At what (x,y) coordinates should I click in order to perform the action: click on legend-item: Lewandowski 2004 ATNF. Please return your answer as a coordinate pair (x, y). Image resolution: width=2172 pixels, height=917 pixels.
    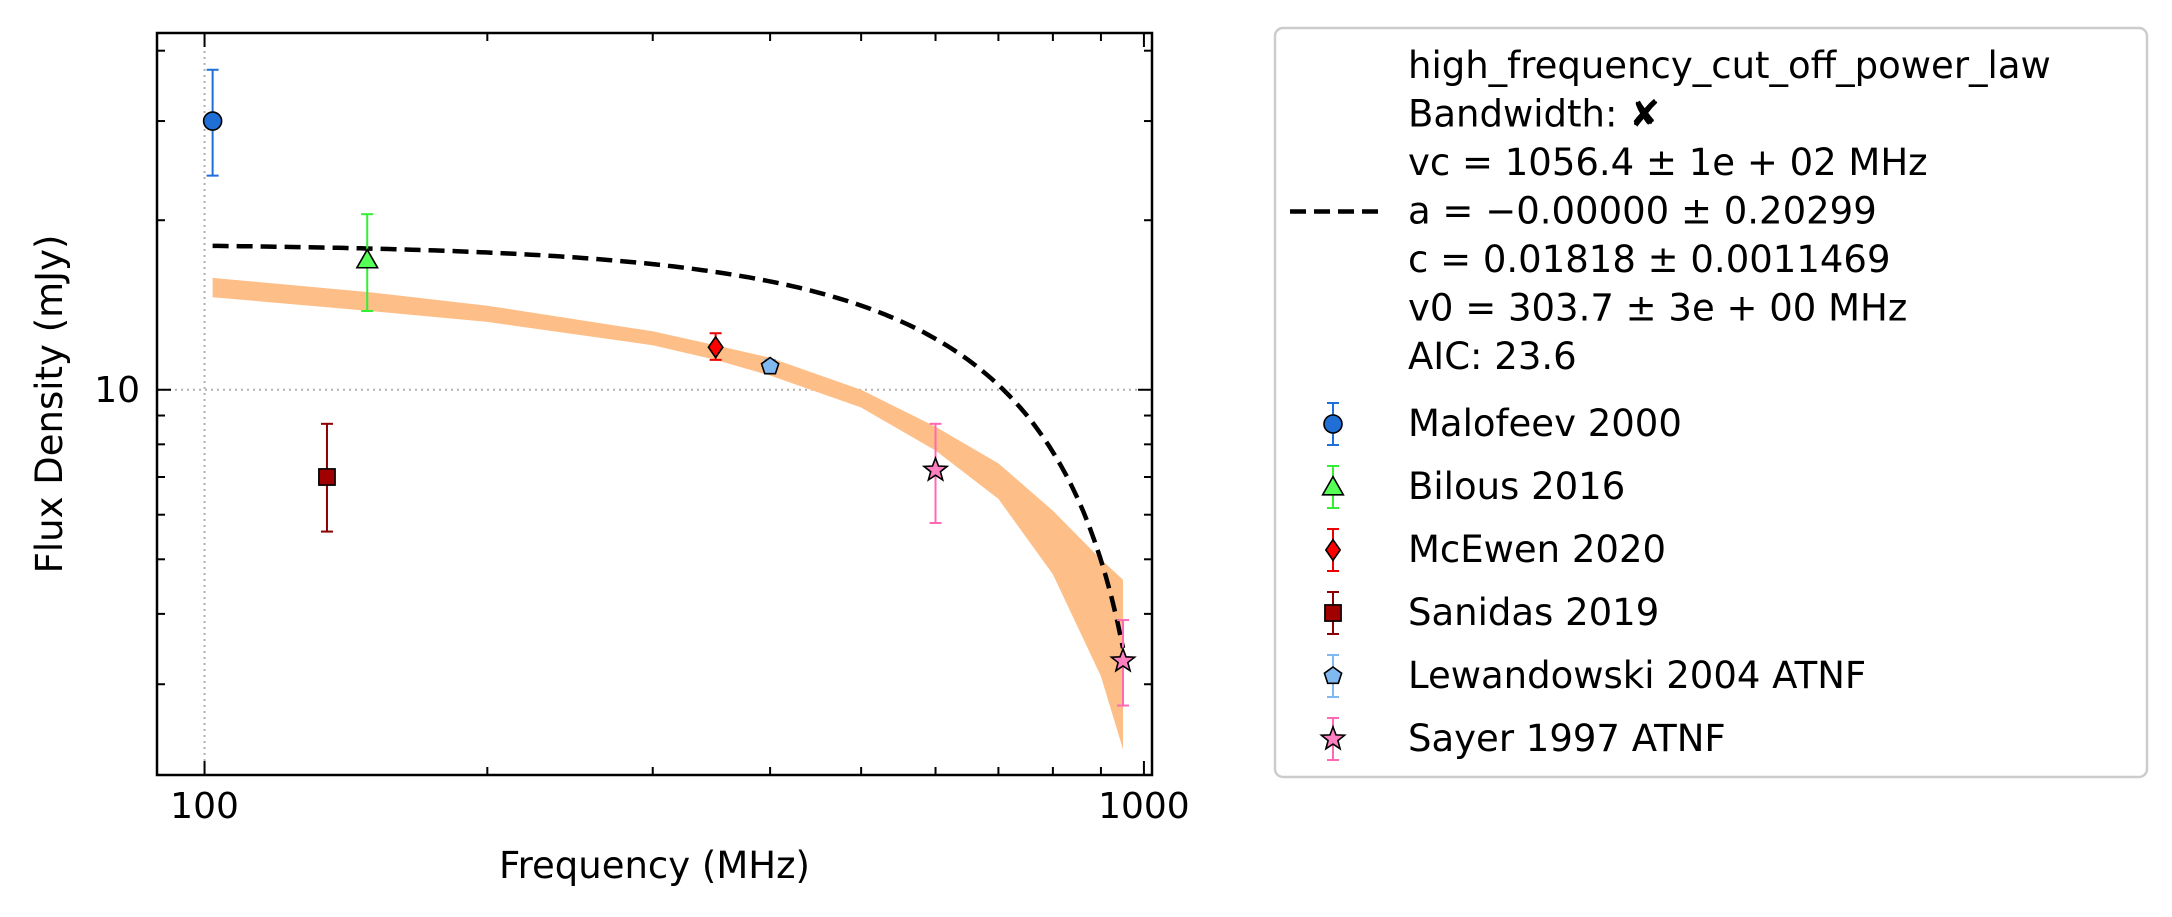
    Looking at the image, I should click on (1594, 676).